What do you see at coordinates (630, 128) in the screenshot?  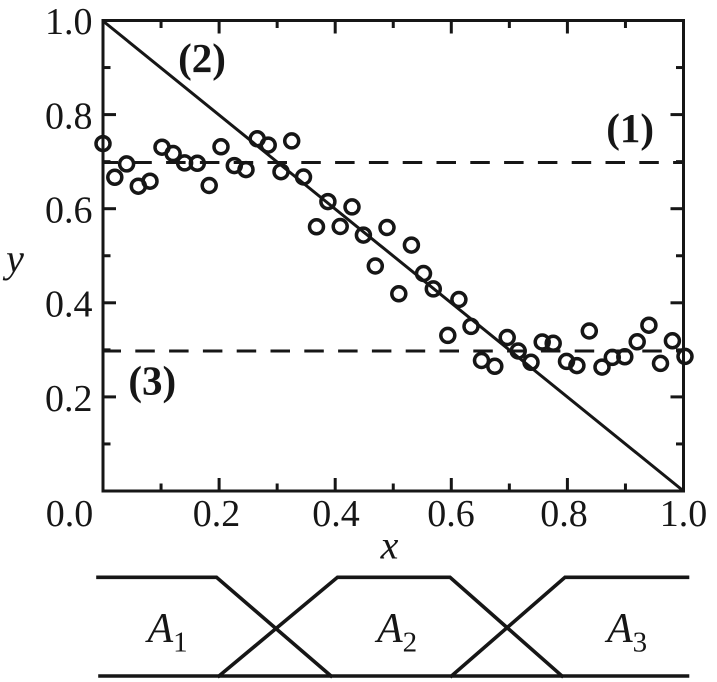 I see `svg-text: (1)` at bounding box center [630, 128].